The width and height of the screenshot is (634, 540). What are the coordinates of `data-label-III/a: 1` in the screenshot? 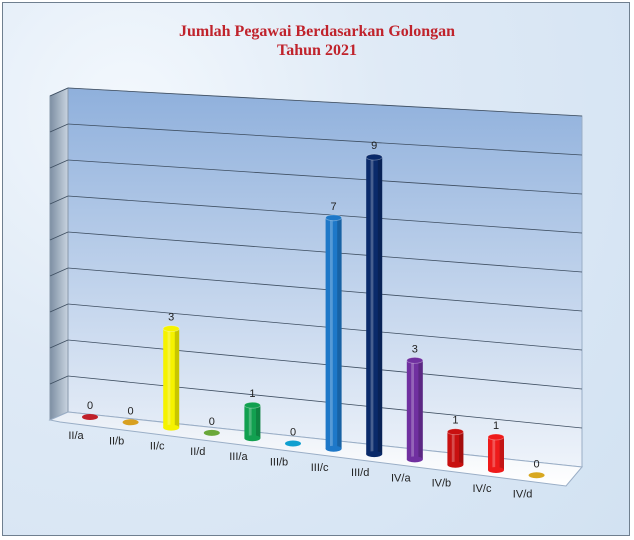 It's located at (252, 394).